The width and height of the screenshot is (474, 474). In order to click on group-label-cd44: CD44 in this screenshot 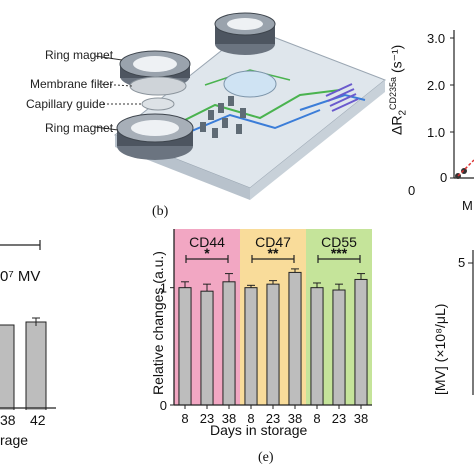, I will do `click(207, 242)`.